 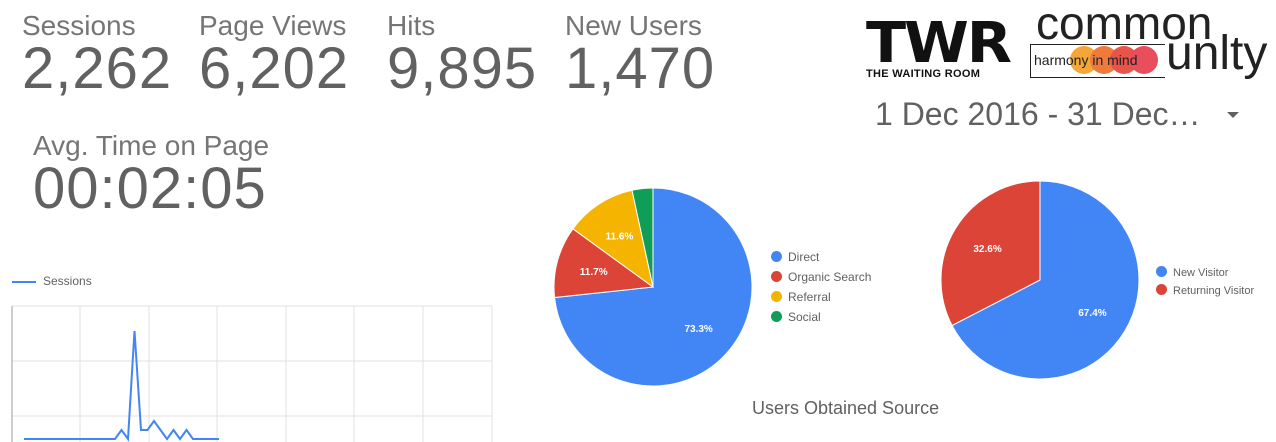 I want to click on common-unity-logo-tagline: harmony in mind, so click(x=1086, y=60).